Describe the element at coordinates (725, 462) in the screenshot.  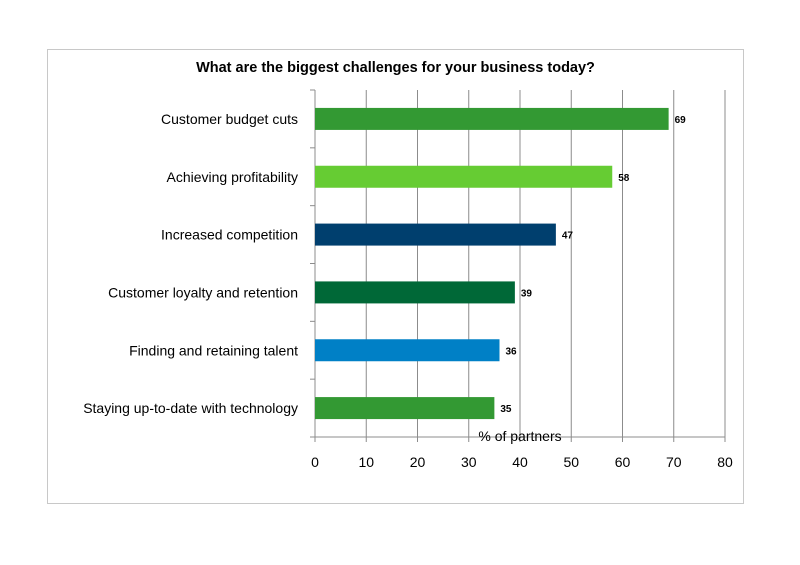
I see `x-tick-label: 80` at that location.